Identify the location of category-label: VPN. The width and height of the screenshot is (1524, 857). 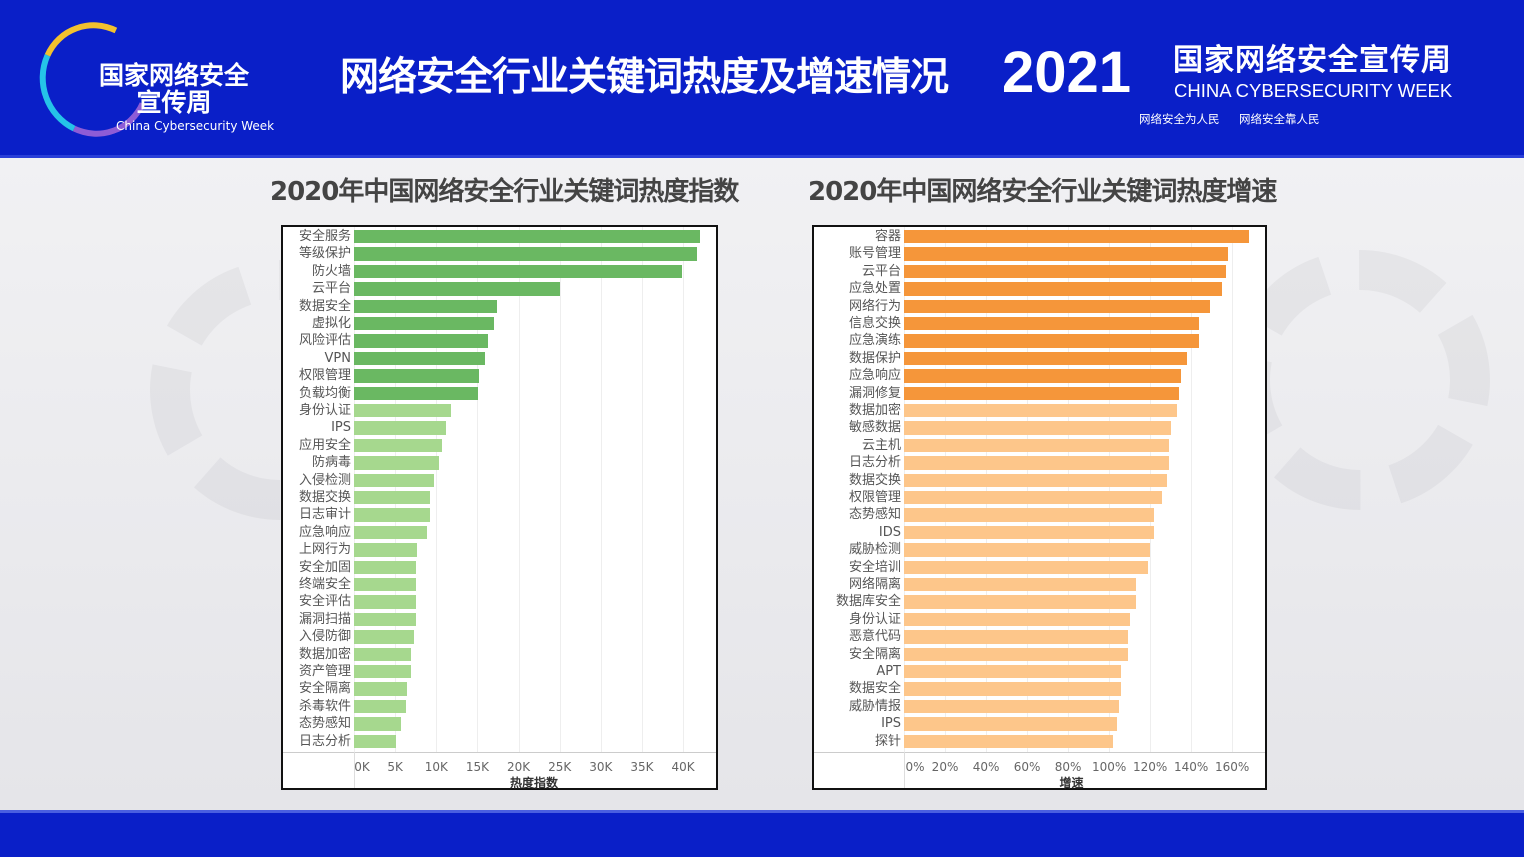
(337, 358).